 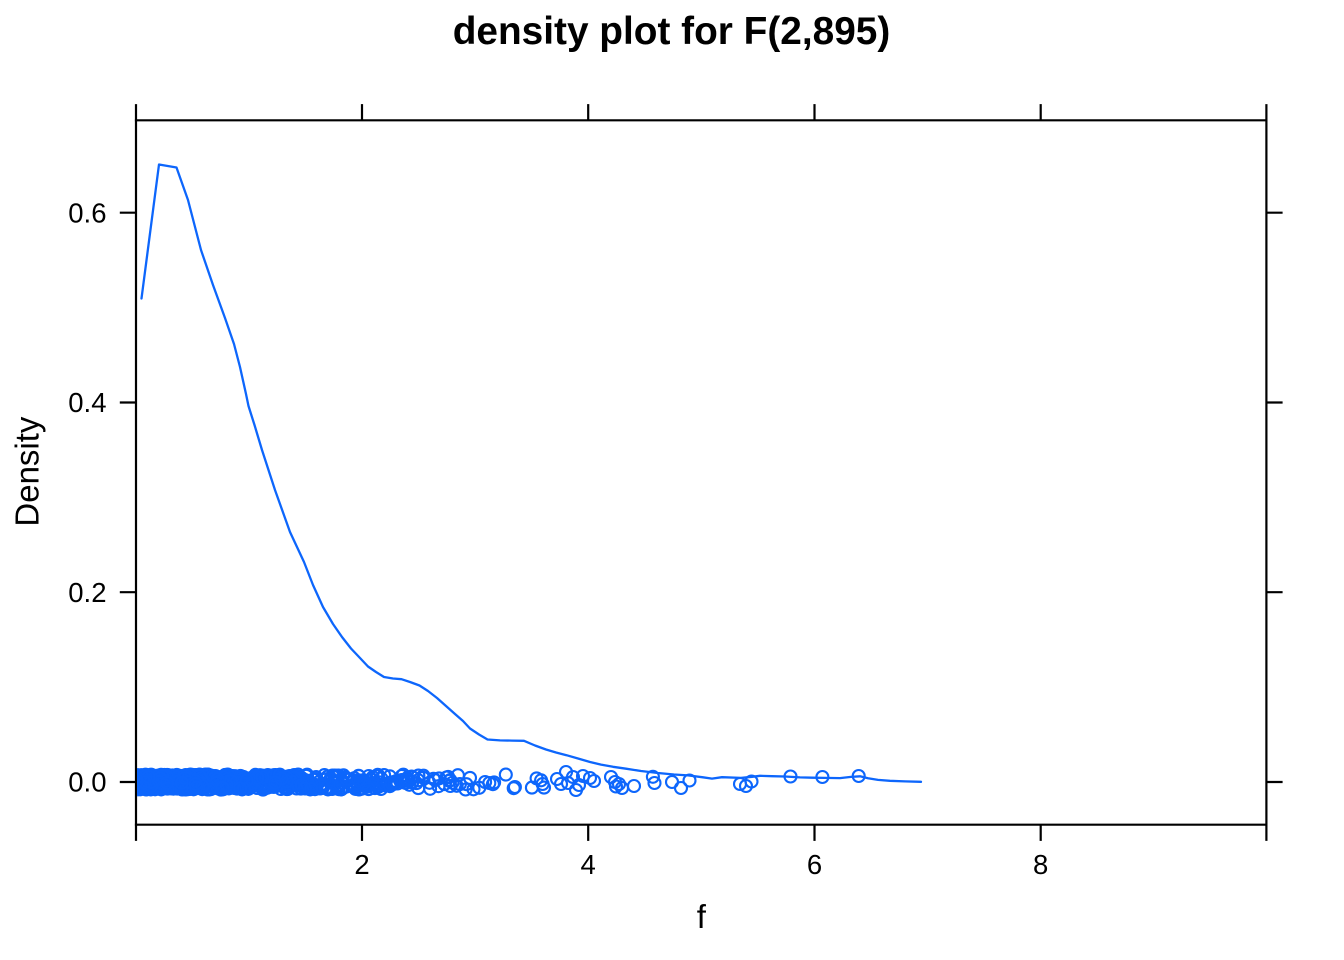 I want to click on svg-text: density plot for F(2,895), so click(x=672, y=31).